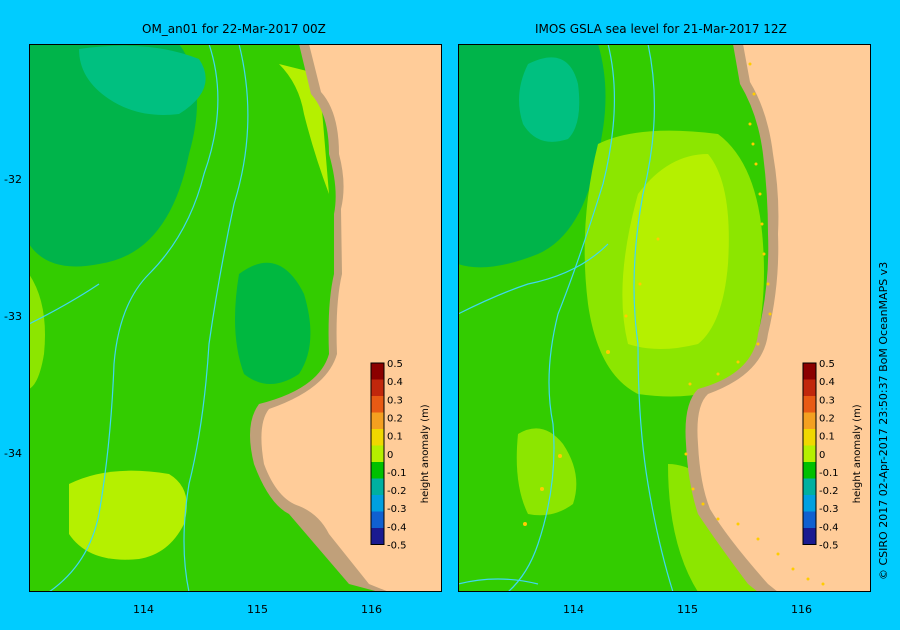 The width and height of the screenshot is (900, 630). Describe the element at coordinates (273, 323) in the screenshot. I see `left-green-blob` at that location.